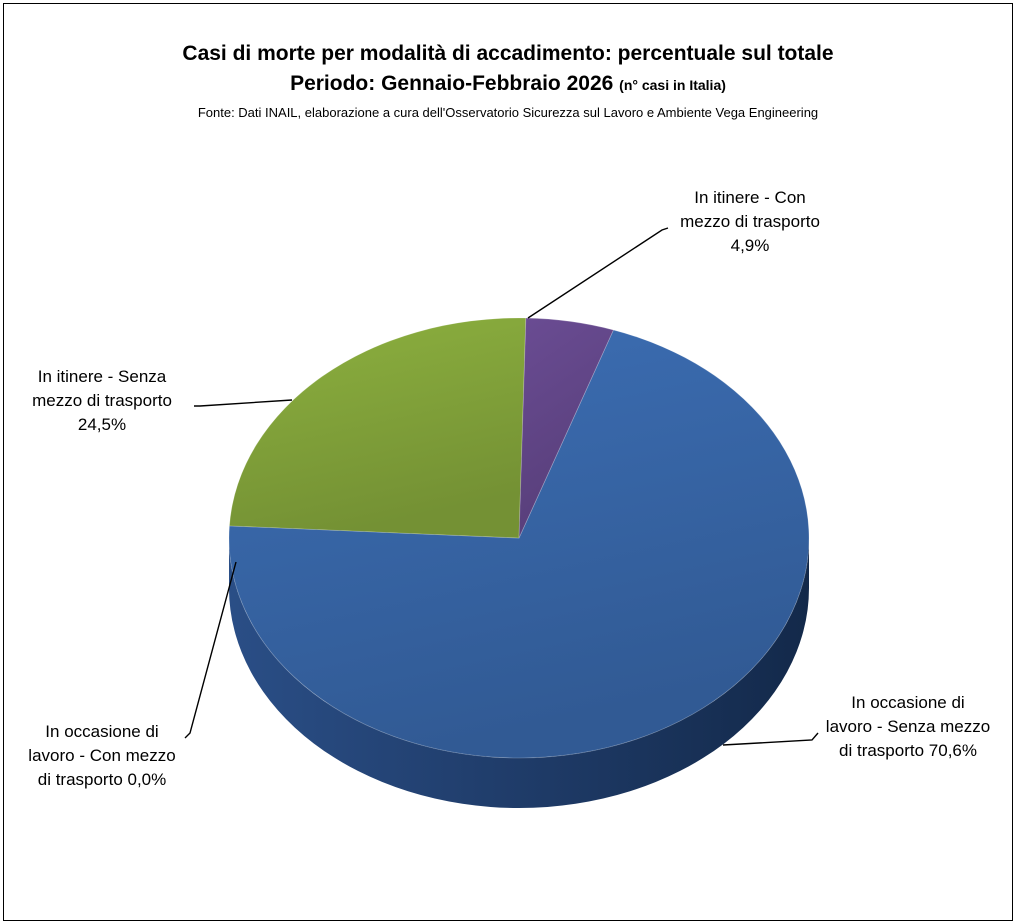 The height and width of the screenshot is (924, 1016). What do you see at coordinates (102, 424) in the screenshot?
I see `slice-label-line: 24,5%` at bounding box center [102, 424].